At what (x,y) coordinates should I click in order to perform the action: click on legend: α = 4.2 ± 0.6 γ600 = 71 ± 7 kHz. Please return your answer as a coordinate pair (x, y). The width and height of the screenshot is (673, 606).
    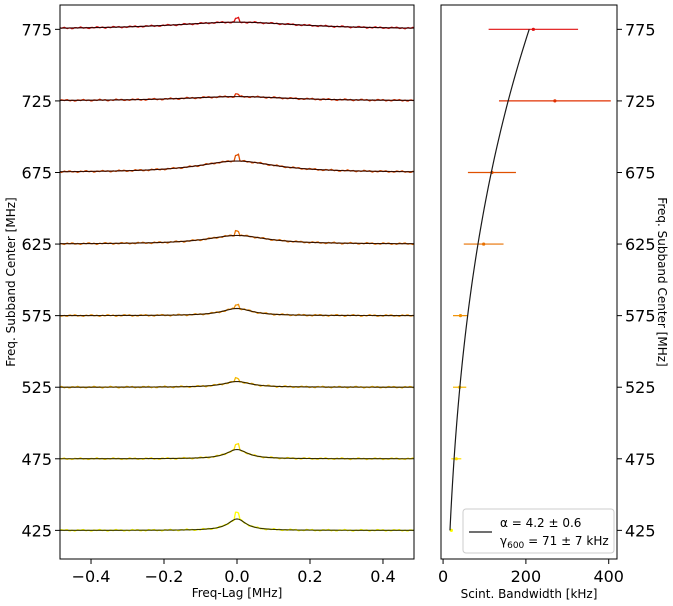
    Looking at the image, I should click on (538, 531).